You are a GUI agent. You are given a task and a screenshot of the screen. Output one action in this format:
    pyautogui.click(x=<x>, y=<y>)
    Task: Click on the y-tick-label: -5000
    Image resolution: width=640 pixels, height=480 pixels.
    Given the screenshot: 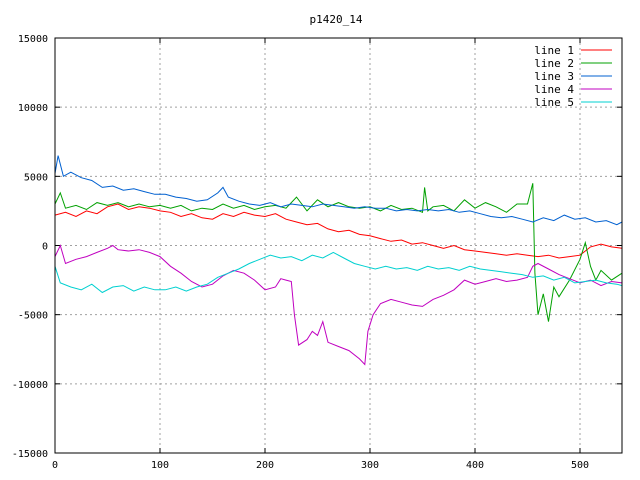 What is the action you would take?
    pyautogui.click(x=33, y=316)
    